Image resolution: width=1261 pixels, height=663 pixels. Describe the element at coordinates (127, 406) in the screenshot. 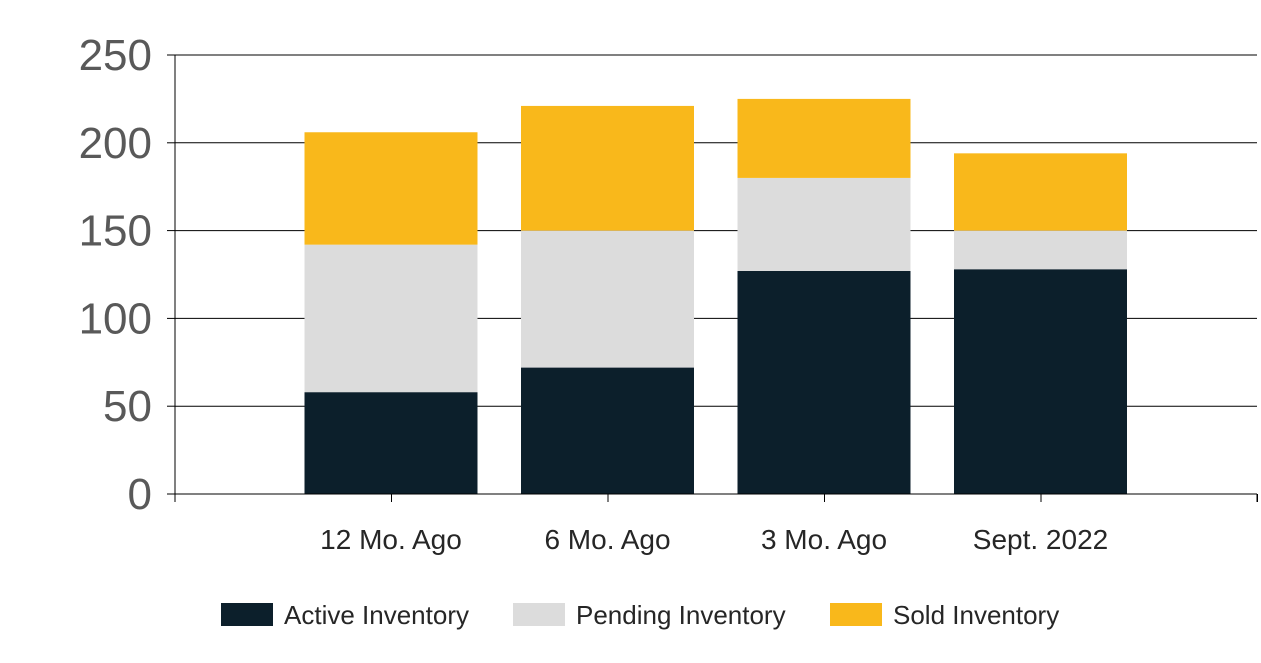

I see `y-tick-label: 50` at that location.